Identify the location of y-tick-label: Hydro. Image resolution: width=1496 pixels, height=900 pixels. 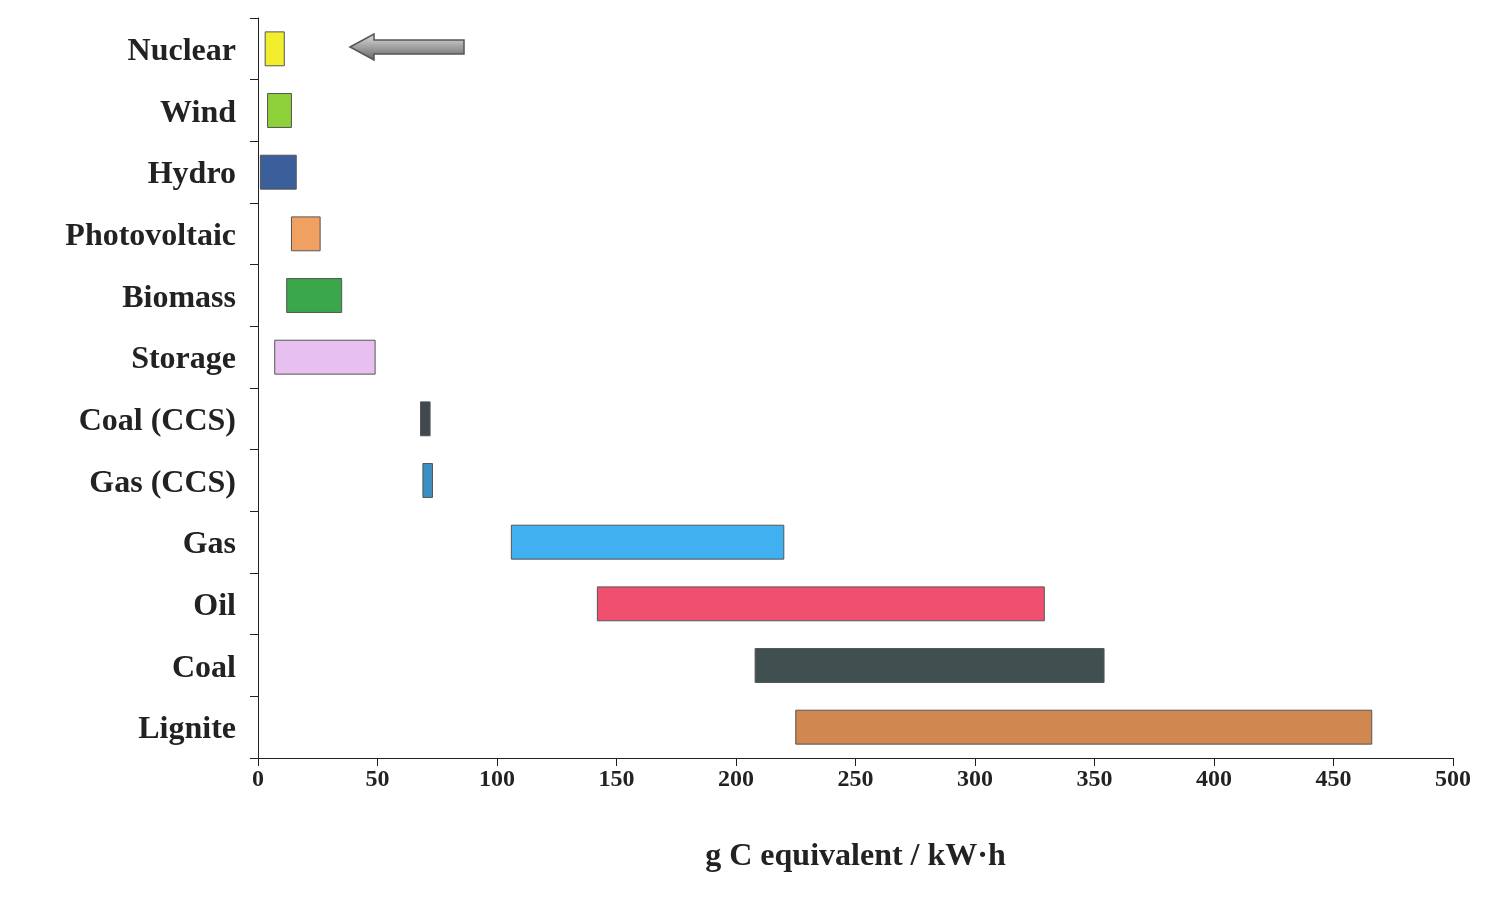
(191, 172).